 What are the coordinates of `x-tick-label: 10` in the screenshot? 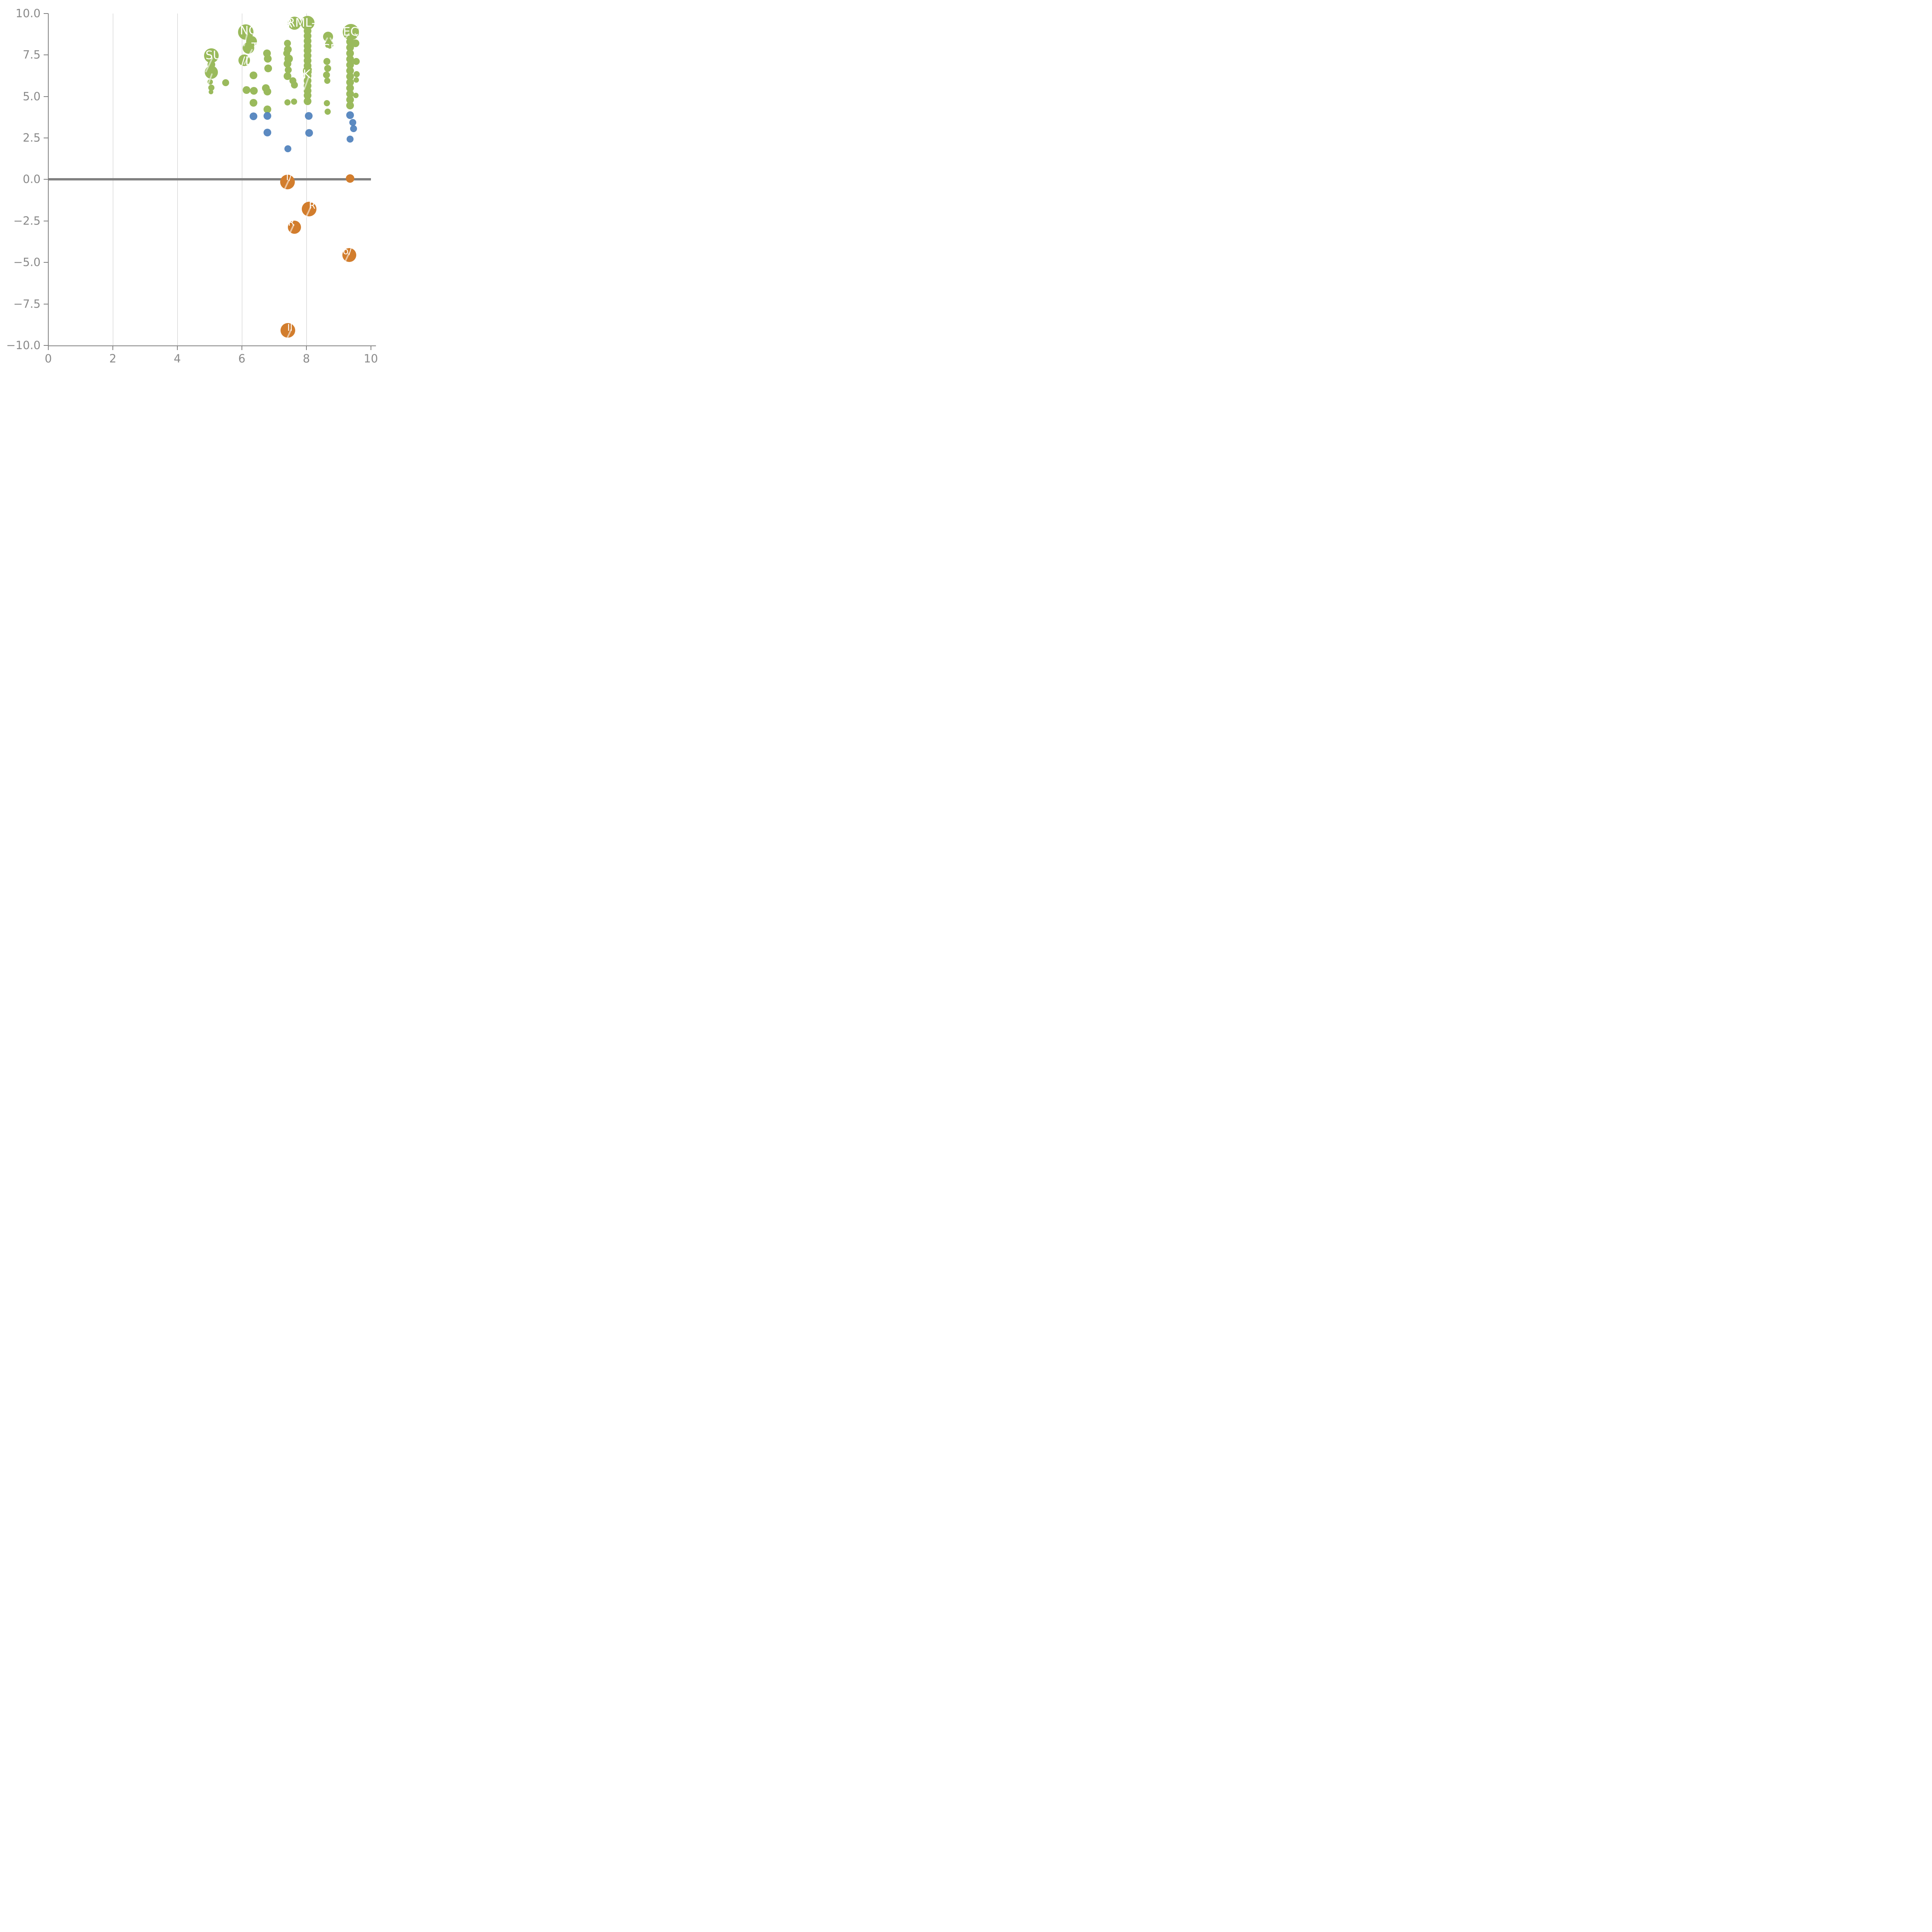 It's located at (371, 358).